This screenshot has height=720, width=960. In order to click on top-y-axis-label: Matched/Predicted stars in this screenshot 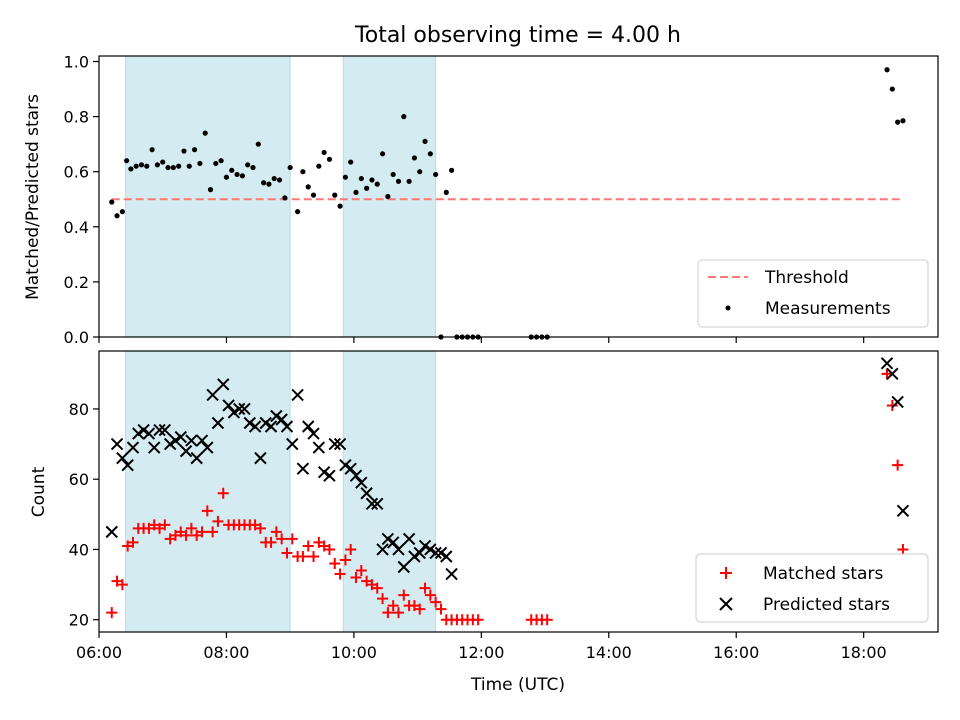, I will do `click(33, 197)`.